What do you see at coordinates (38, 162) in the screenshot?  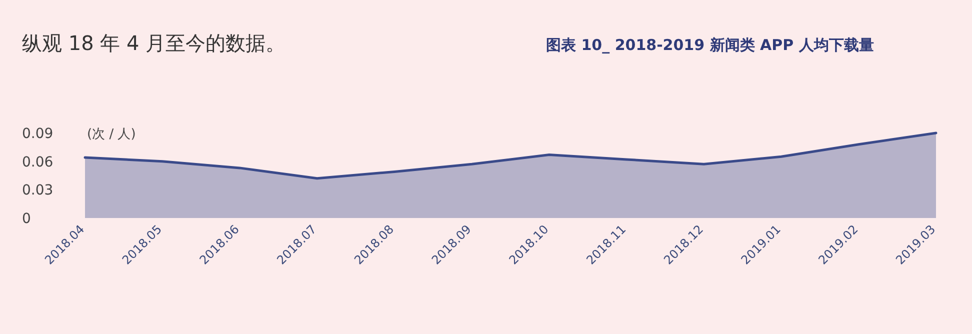 I see `y-tick-label: 0.06` at bounding box center [38, 162].